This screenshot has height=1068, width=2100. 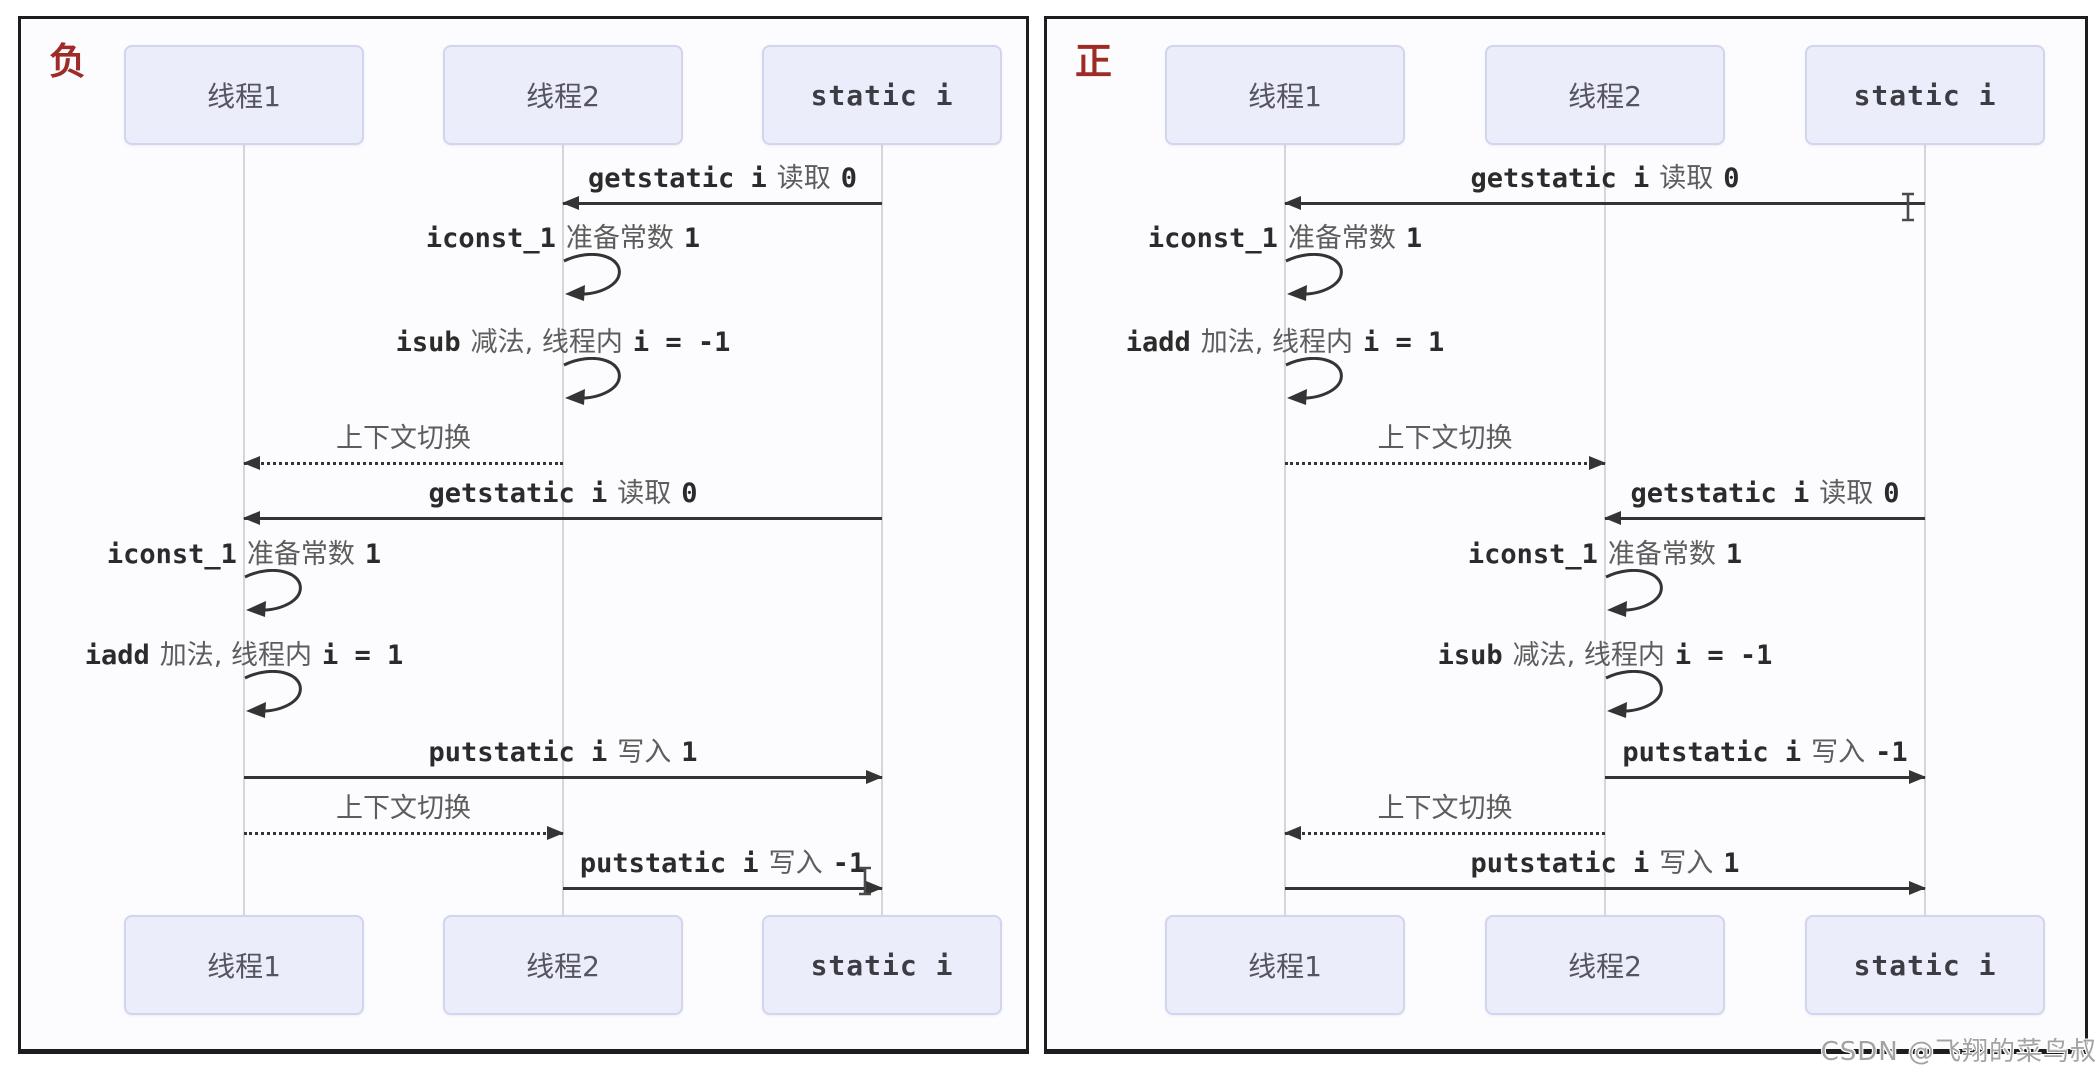 I want to click on participant-box-top-2: 线程2, so click(x=1605, y=95).